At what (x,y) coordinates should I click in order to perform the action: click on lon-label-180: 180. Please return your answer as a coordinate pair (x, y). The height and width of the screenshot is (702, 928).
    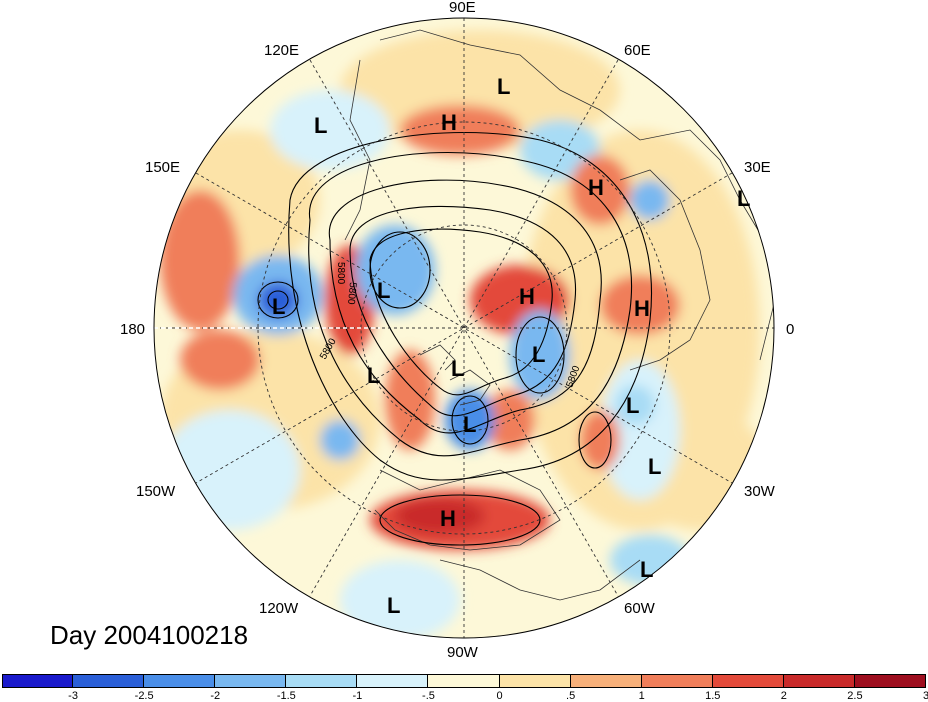
    Looking at the image, I should click on (132, 329).